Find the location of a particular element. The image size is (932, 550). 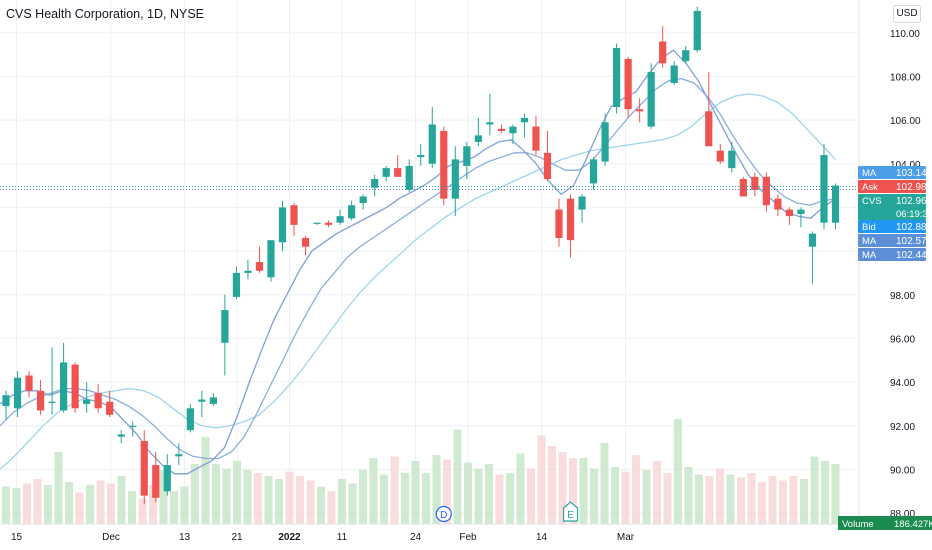

ma-label-top-bg is located at coordinates (892, 172).